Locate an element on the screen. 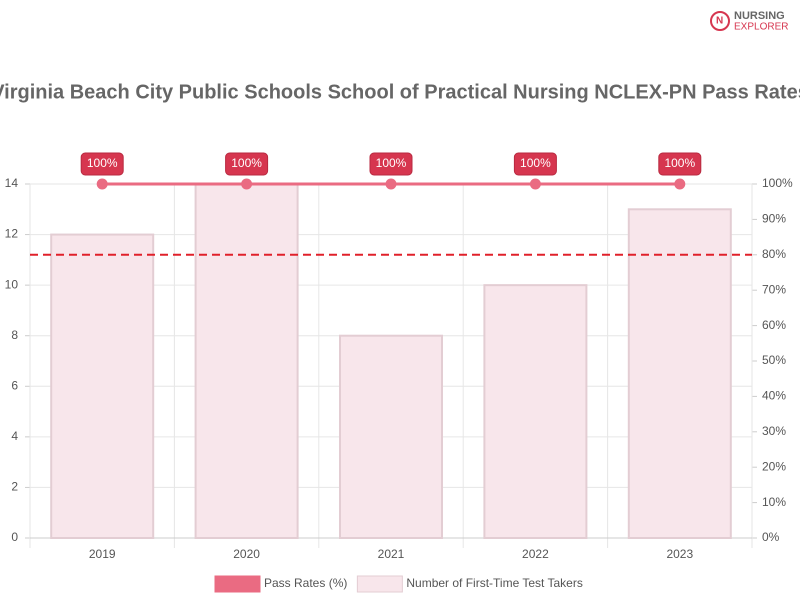 This screenshot has height=600, width=800. x-tick-label: 2022 is located at coordinates (535, 554).